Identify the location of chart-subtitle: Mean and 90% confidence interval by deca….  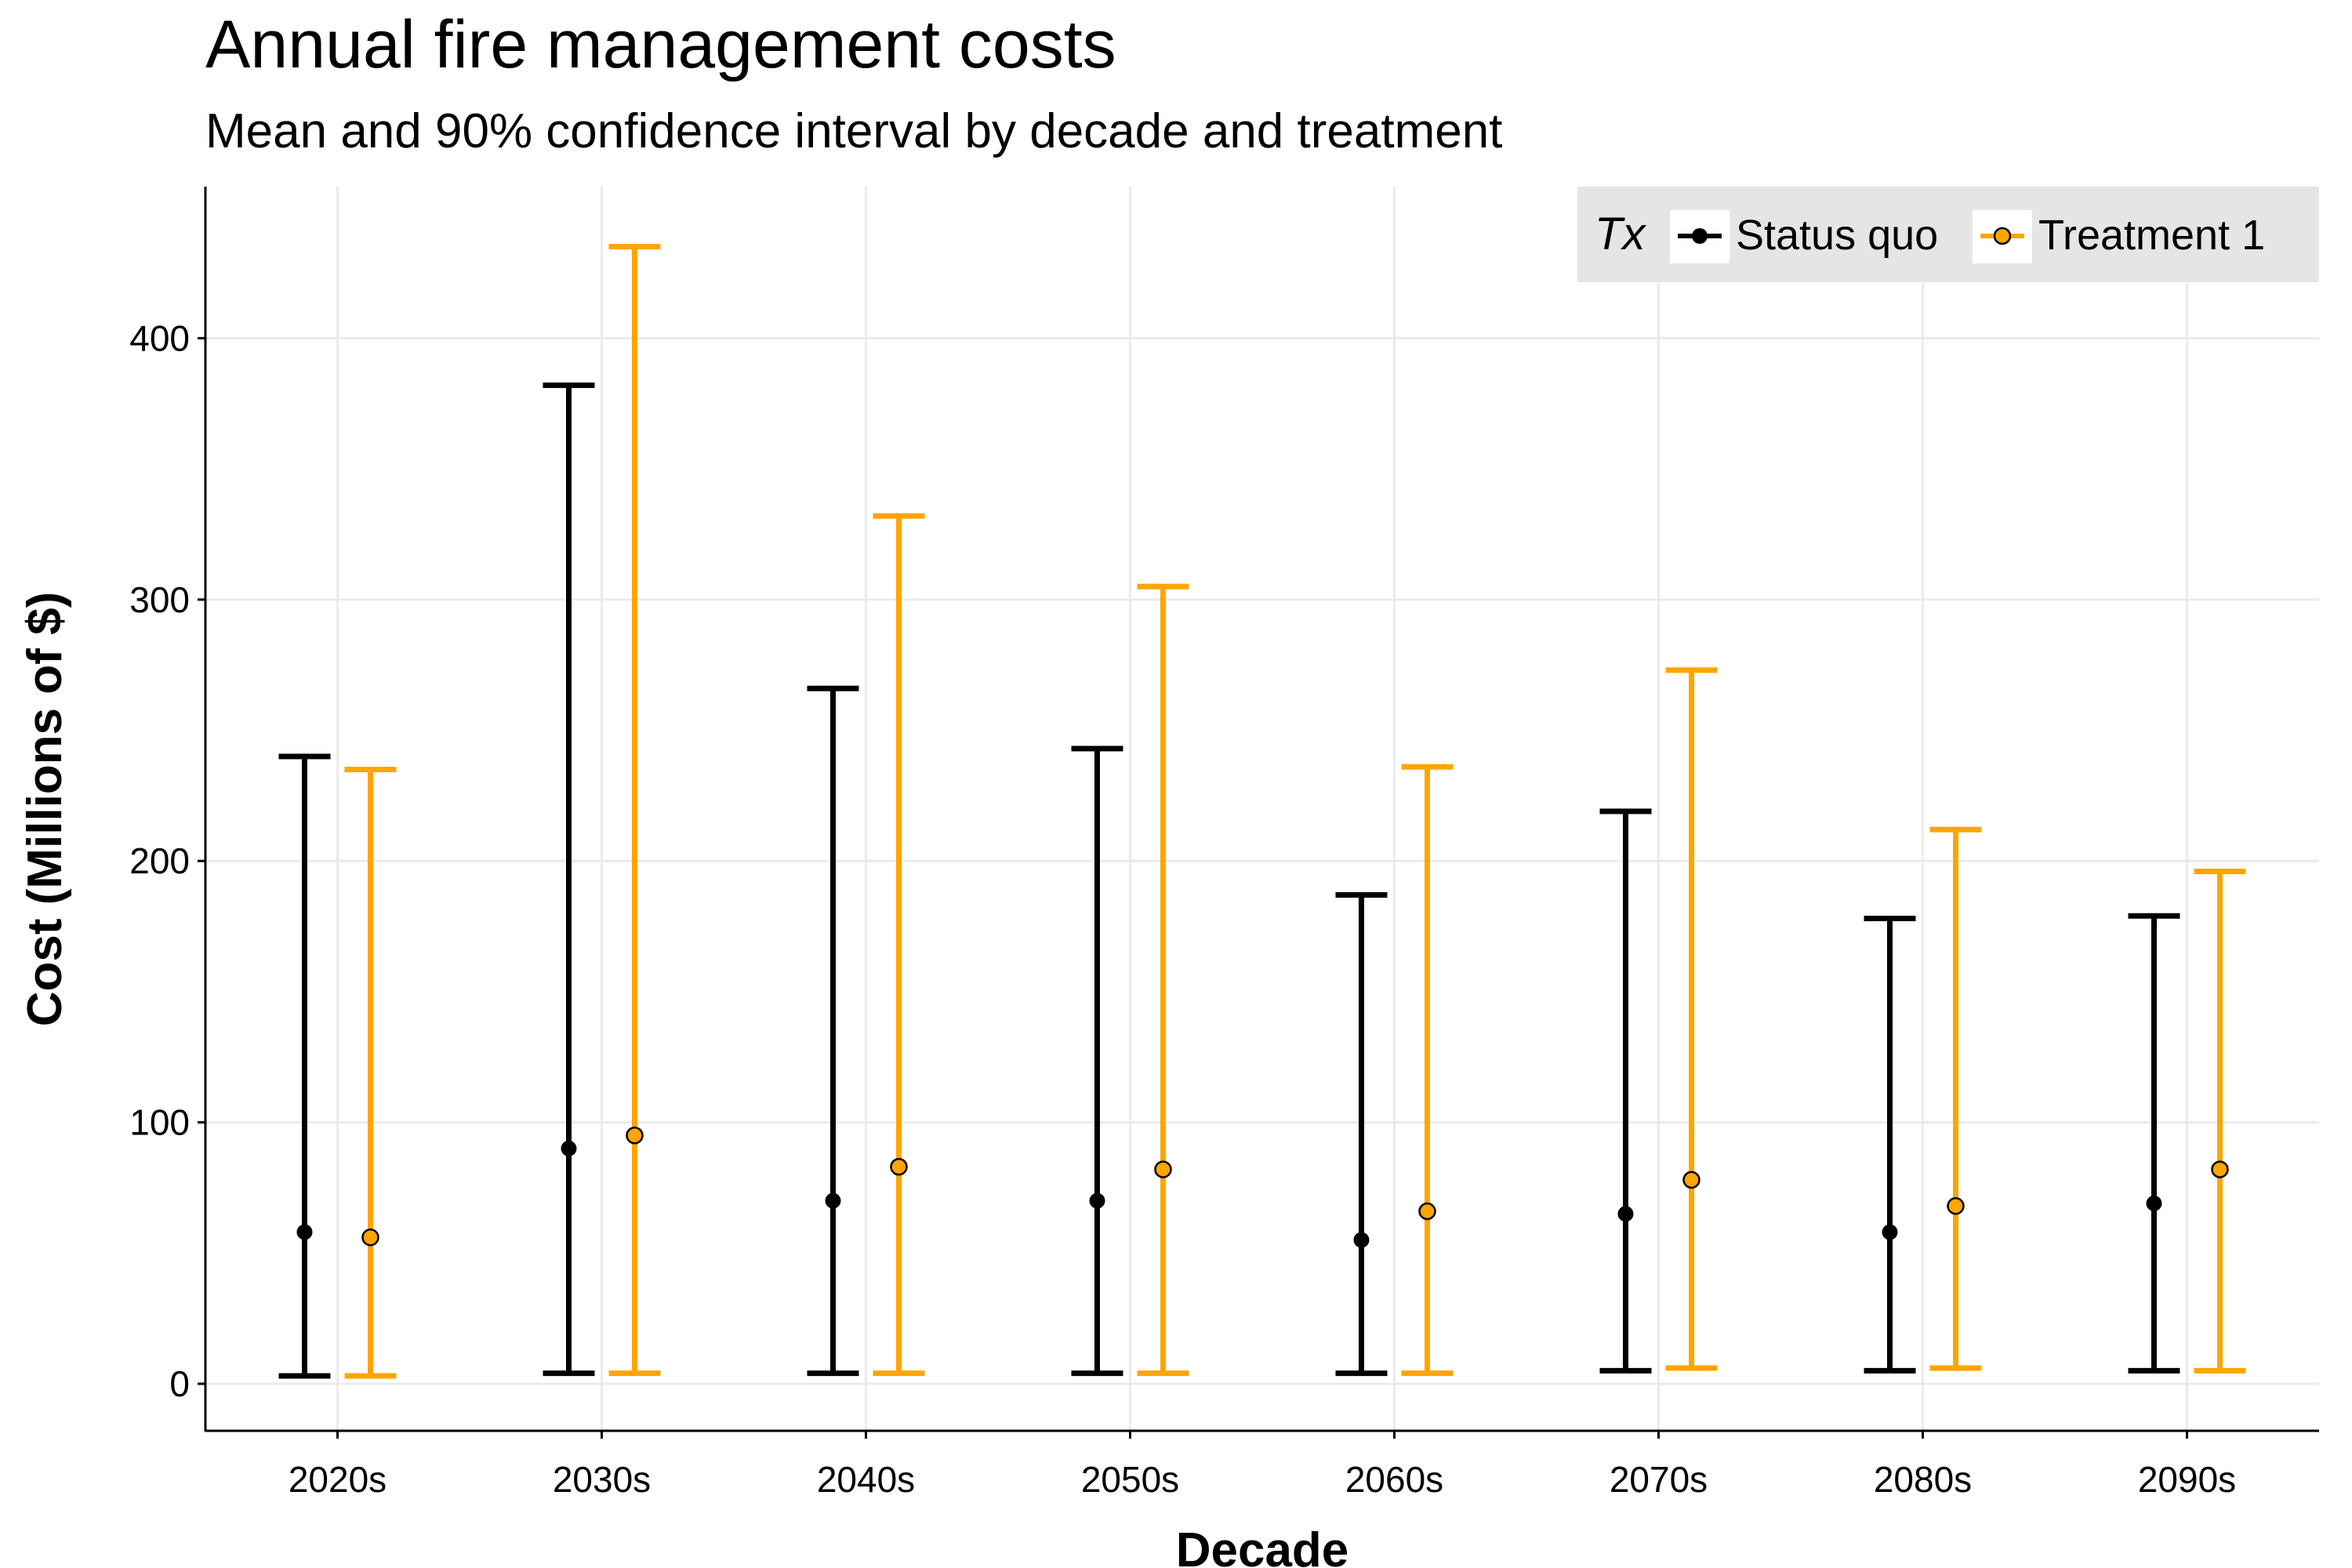
(854, 131).